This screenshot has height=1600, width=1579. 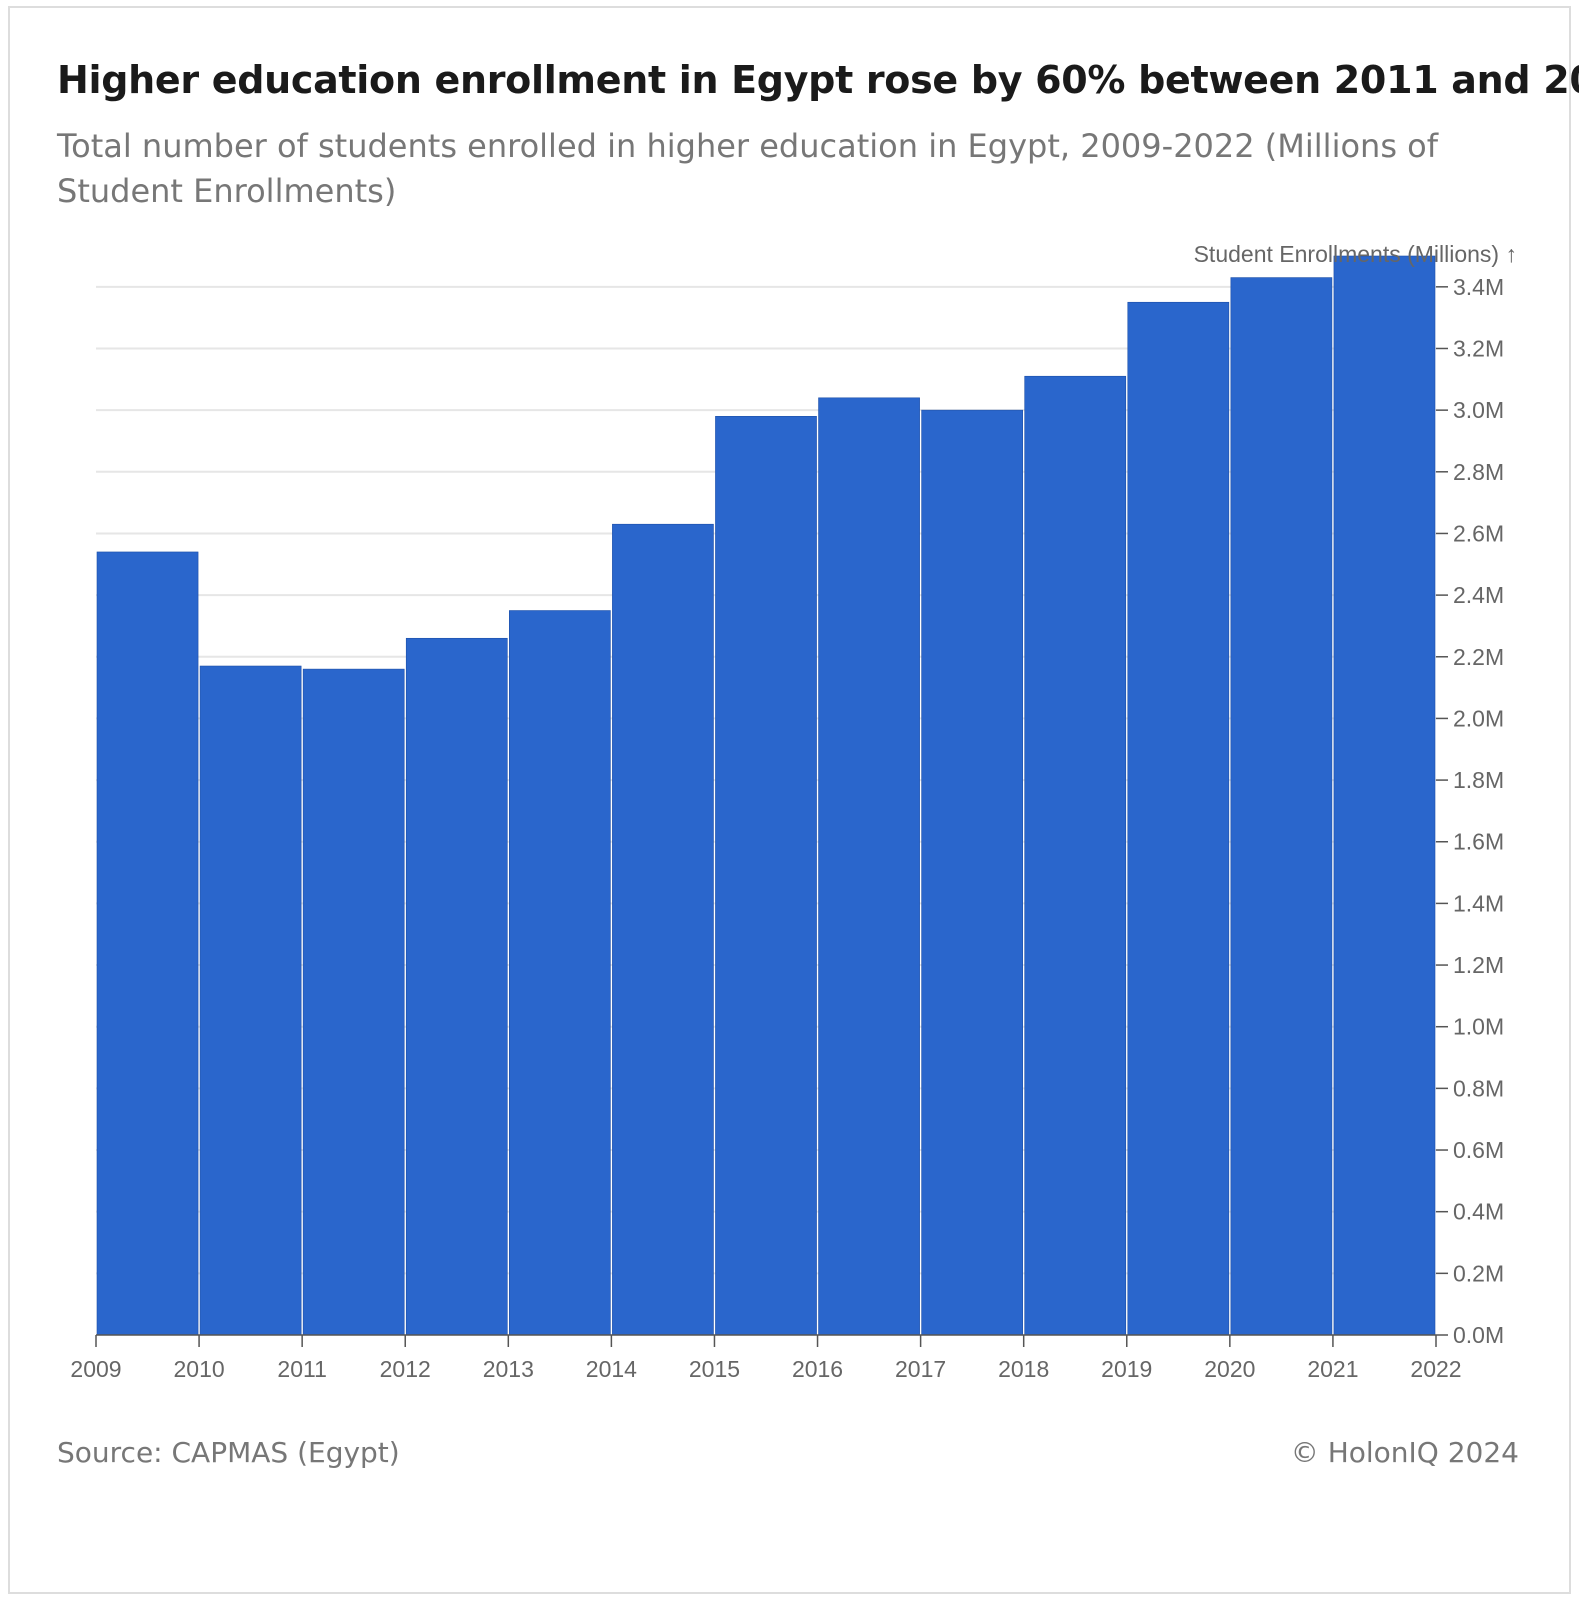 I want to click on y-tick-label: 2.6M, so click(x=1478, y=533).